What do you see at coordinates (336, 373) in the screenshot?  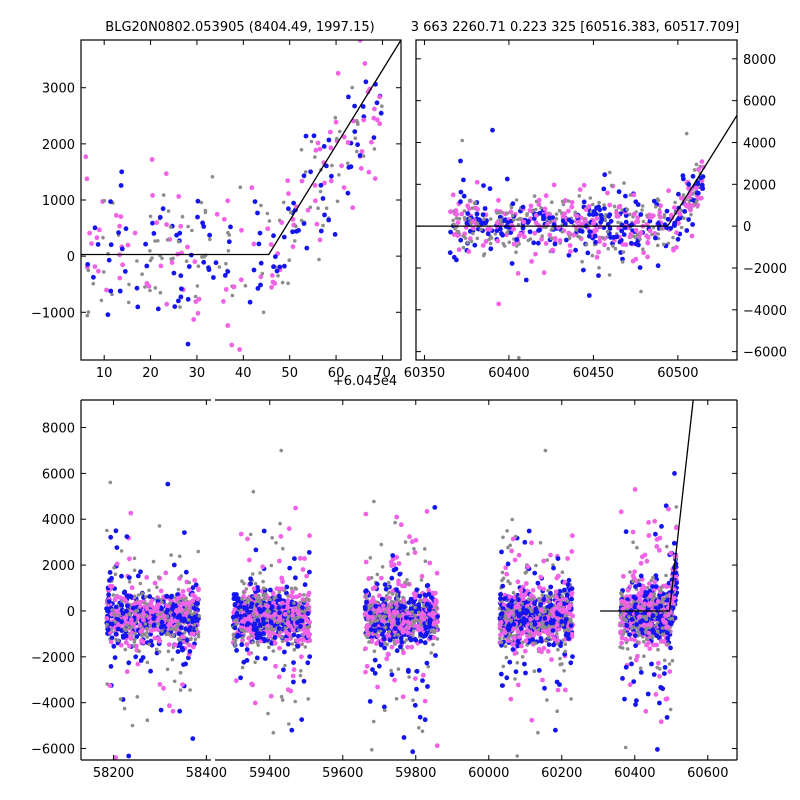 I see `x-tick-label: 60` at bounding box center [336, 373].